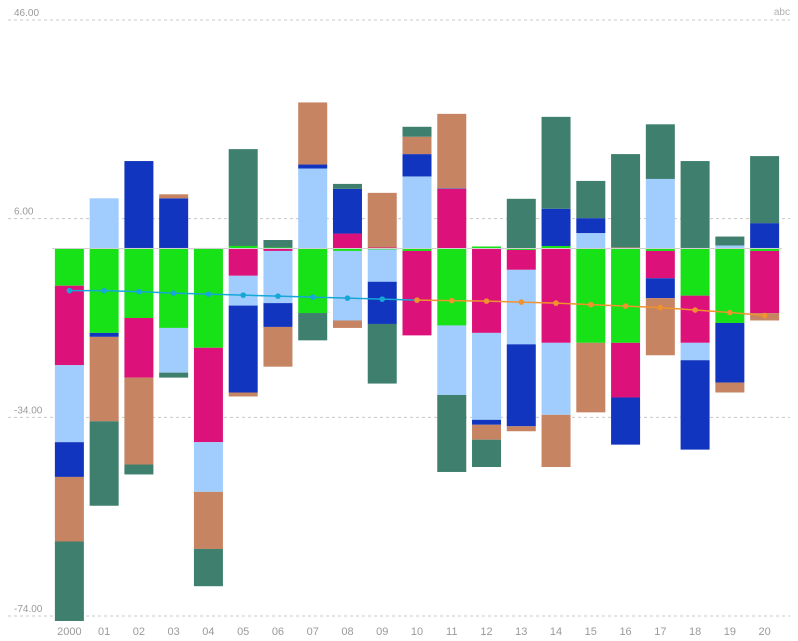 This screenshot has width=798, height=641. What do you see at coordinates (556, 632) in the screenshot?
I see `x-tick-label: 14` at bounding box center [556, 632].